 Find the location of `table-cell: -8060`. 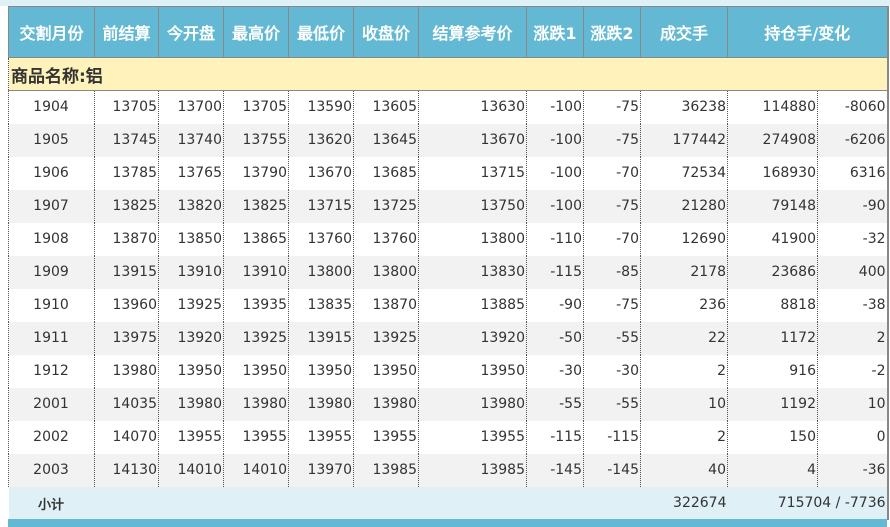

table-cell: -8060 is located at coordinates (852, 107).